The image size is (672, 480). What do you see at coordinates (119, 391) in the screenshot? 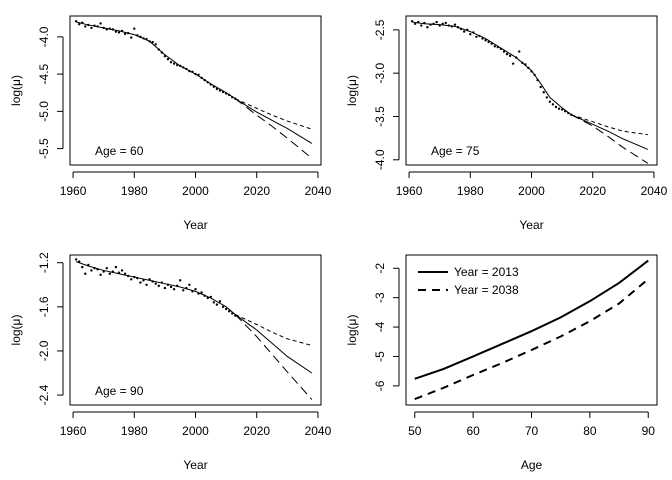
I see `age-annotation: Age = 90` at bounding box center [119, 391].